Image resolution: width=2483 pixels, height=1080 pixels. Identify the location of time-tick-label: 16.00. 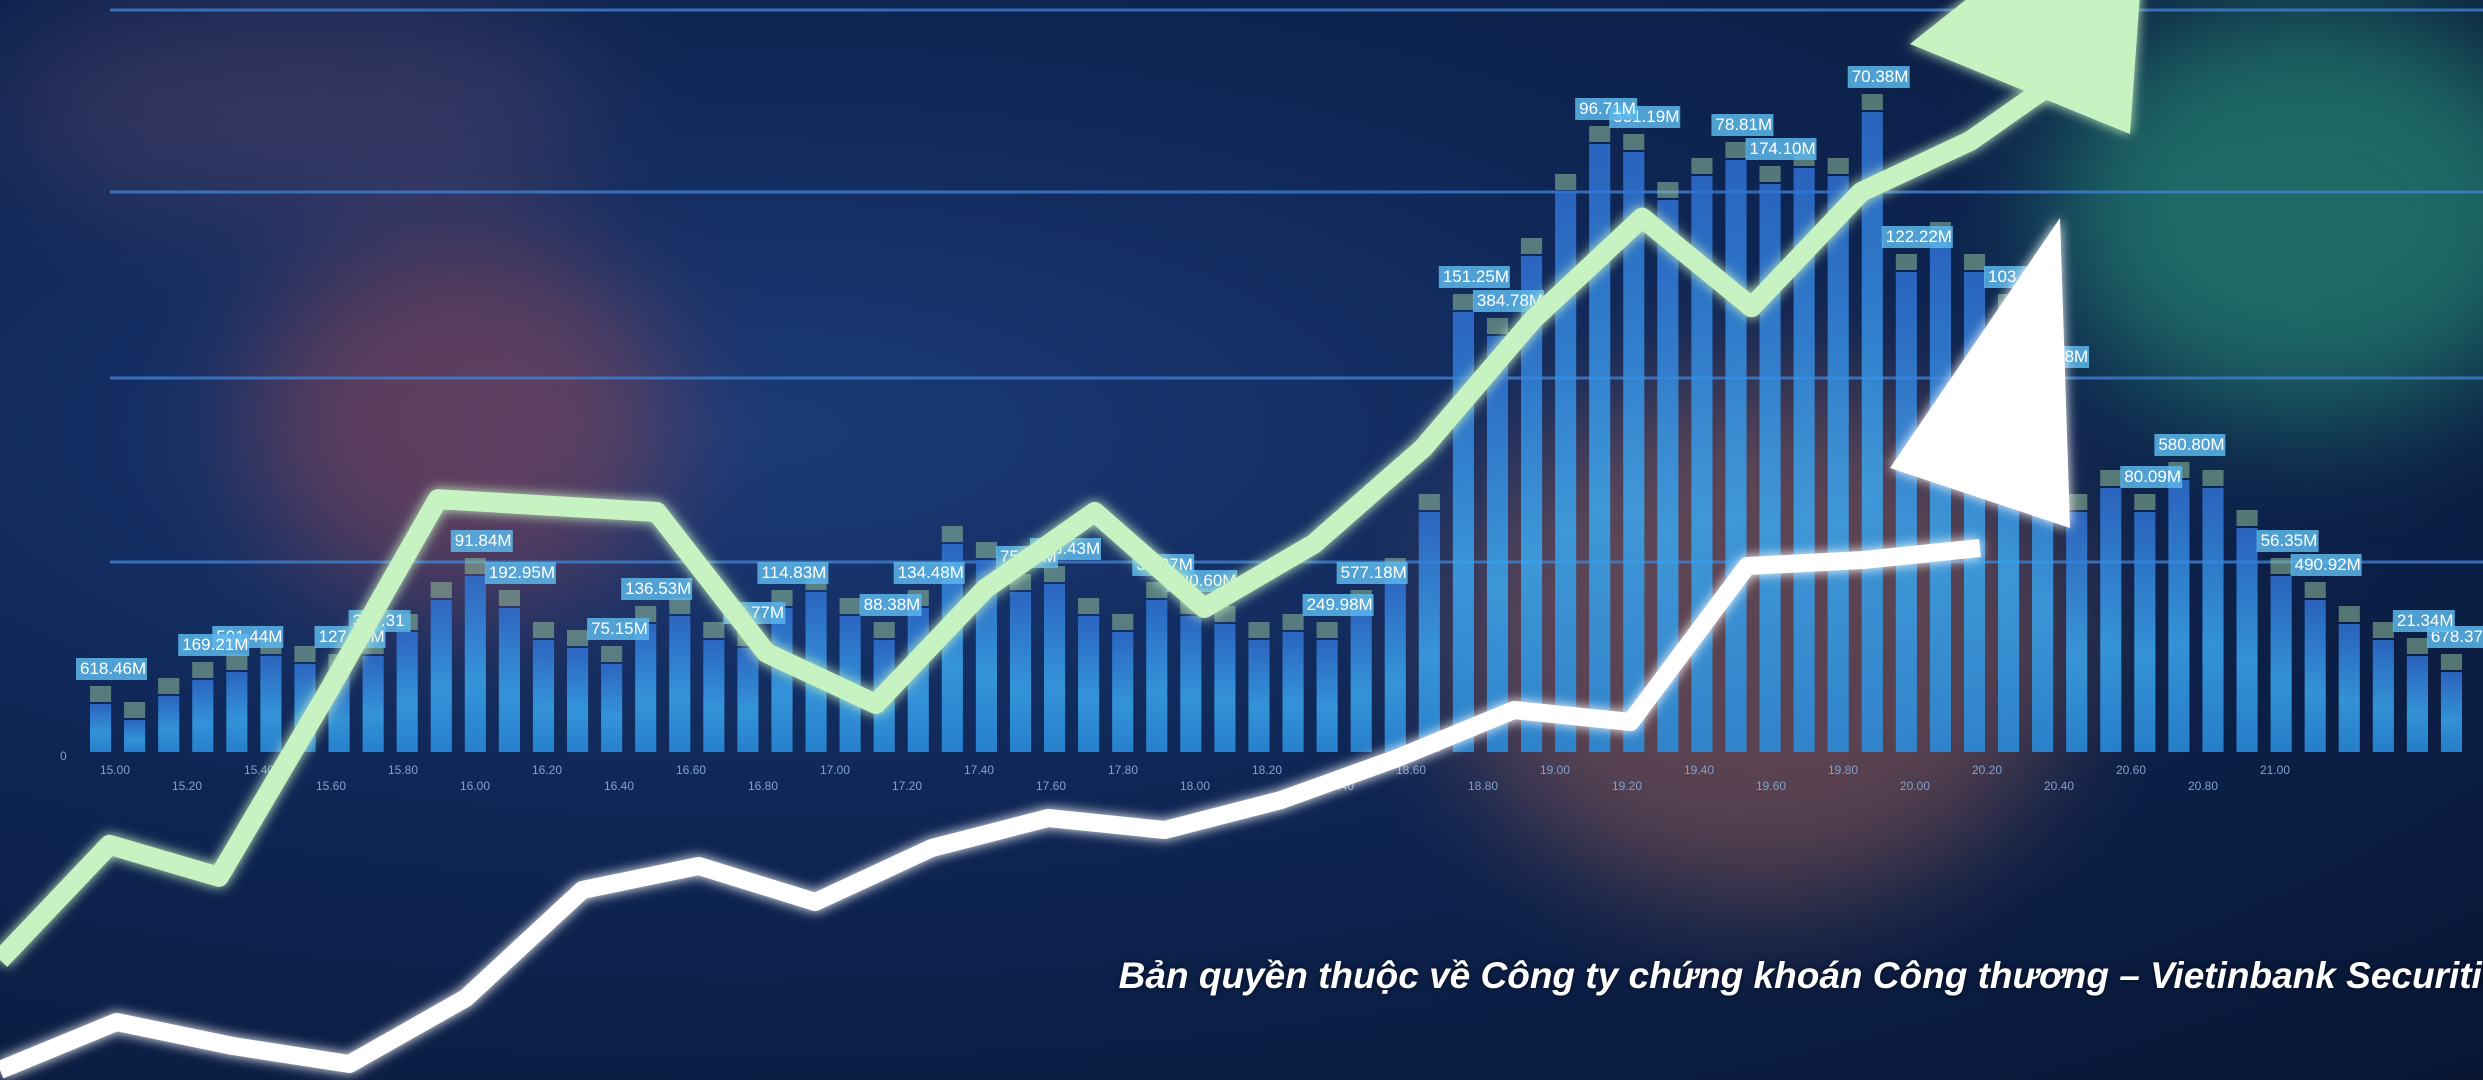
(475, 786).